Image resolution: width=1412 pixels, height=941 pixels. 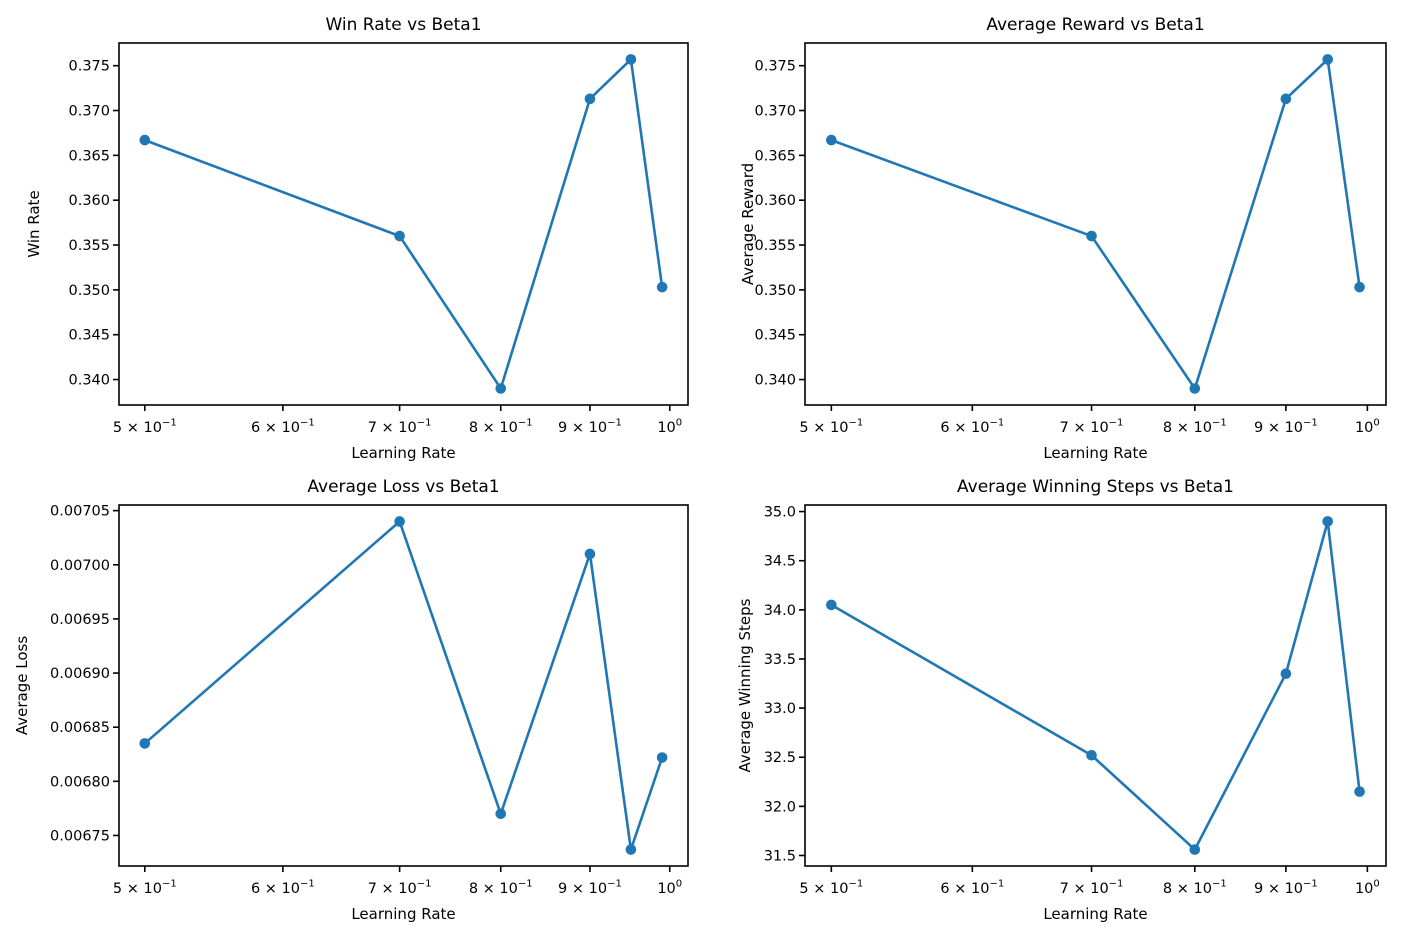 What do you see at coordinates (80, 674) in the screenshot?
I see `y-tick-label: 0.00690` at bounding box center [80, 674].